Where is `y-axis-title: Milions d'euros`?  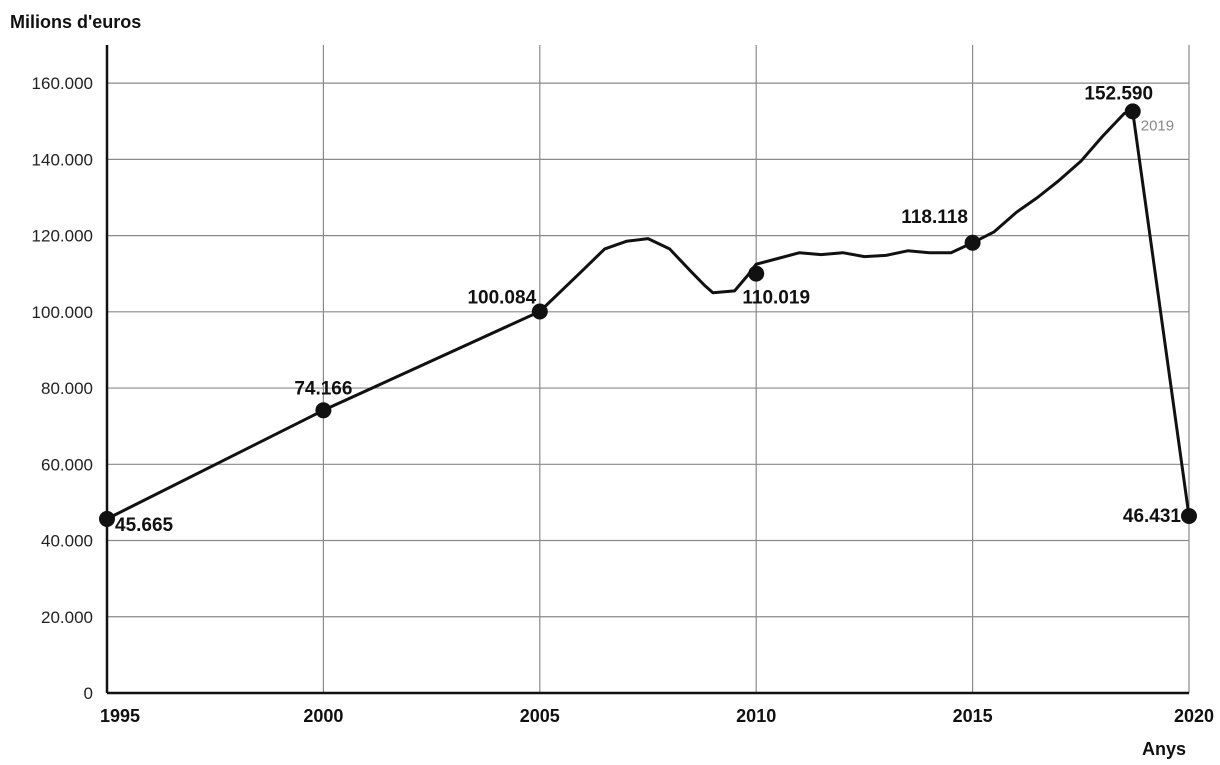
y-axis-title: Milions d'euros is located at coordinates (75, 22).